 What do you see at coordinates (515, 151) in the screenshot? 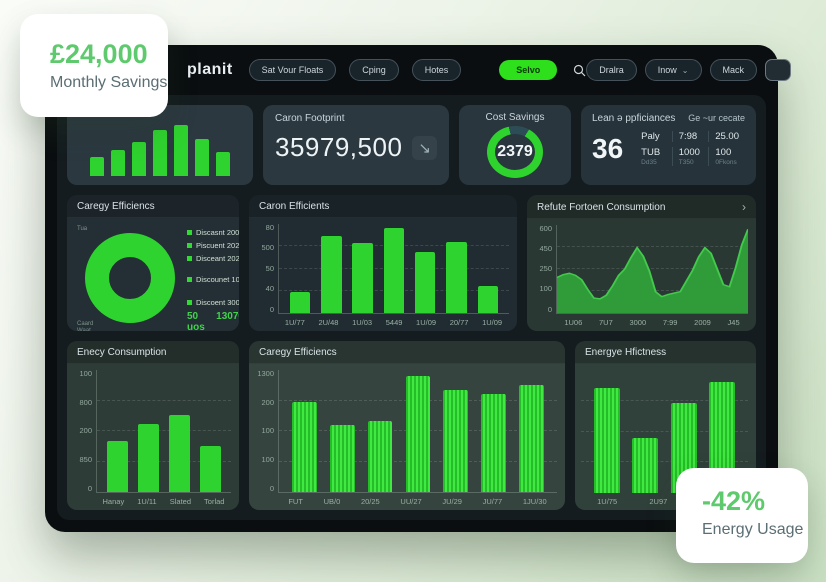
I see `gauge-value: 2379` at bounding box center [515, 151].